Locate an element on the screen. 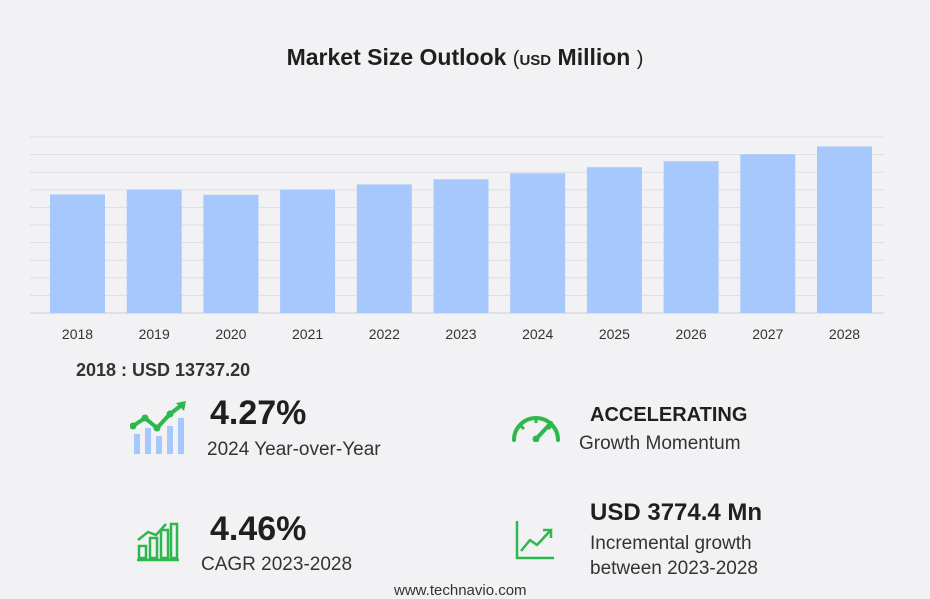 This screenshot has width=930, height=599. bar-2023 is located at coordinates (461, 246).